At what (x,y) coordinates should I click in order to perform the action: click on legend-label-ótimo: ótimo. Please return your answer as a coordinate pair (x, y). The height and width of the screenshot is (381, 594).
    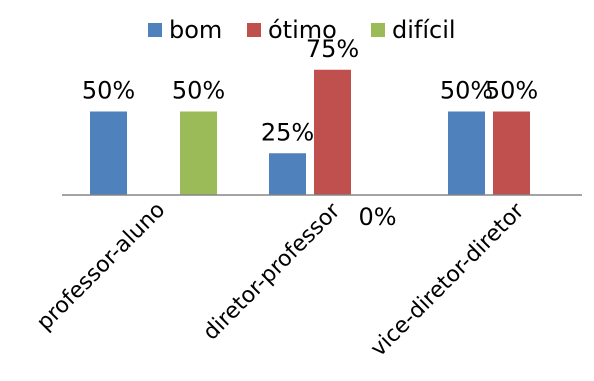
    Looking at the image, I should click on (302, 30).